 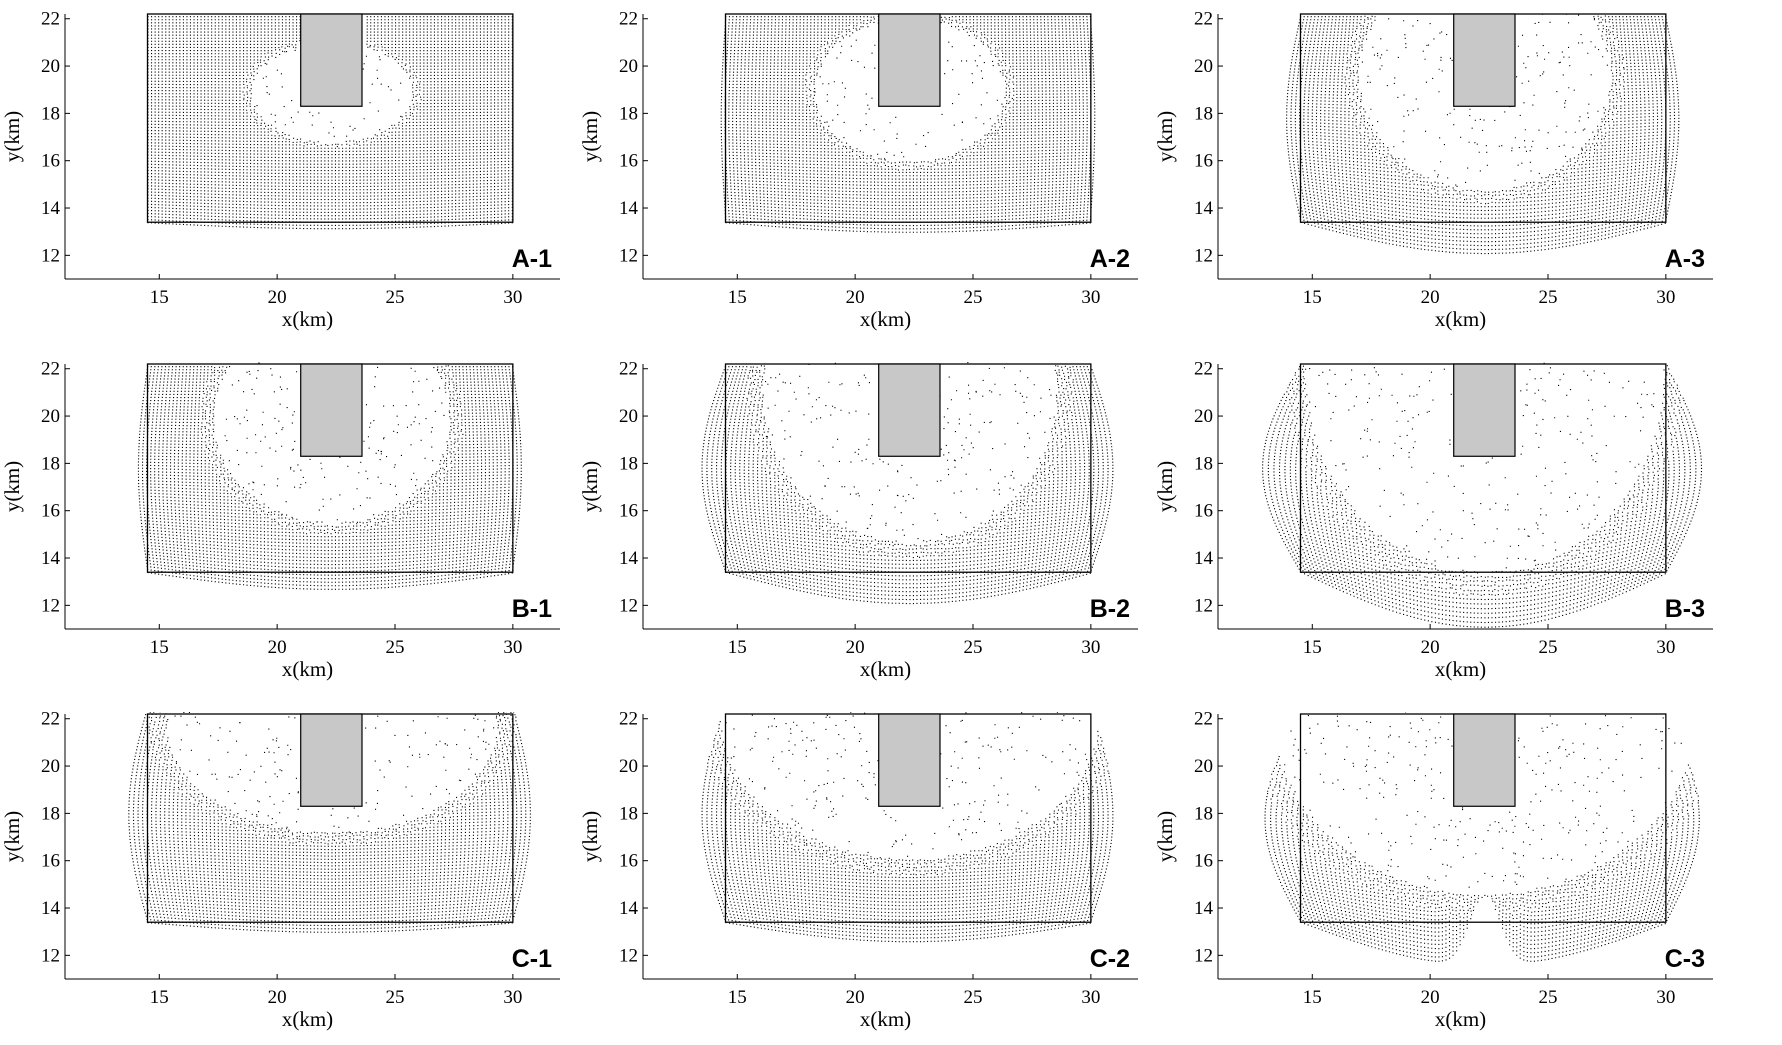 What do you see at coordinates (1110, 259) in the screenshot?
I see `panel-label: A-2` at bounding box center [1110, 259].